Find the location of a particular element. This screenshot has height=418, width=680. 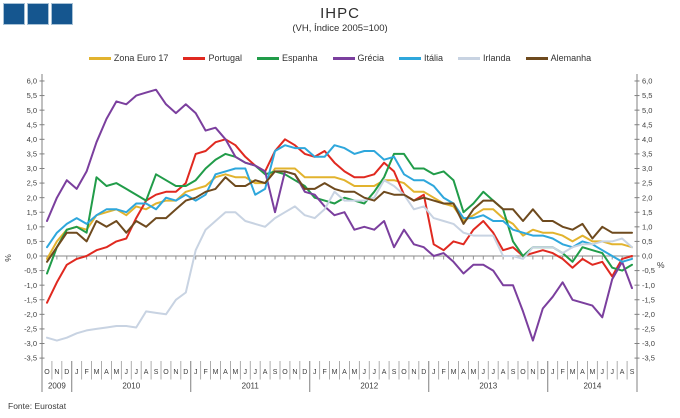

y-tick-label-right: 6,0 is located at coordinates (647, 81).